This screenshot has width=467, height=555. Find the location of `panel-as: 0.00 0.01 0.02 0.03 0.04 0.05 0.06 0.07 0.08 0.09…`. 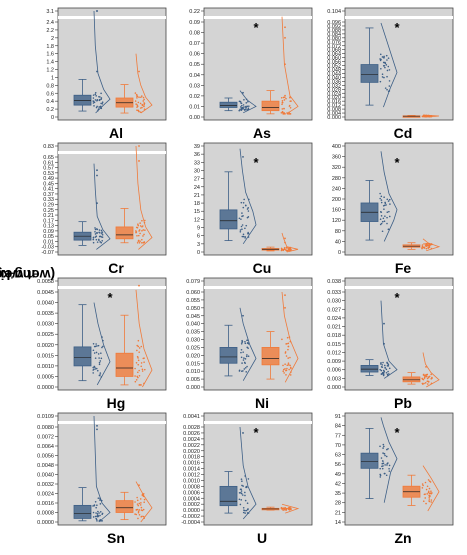

panel-as: 0.00 0.01 0.02 0.03 0.04 0.05 0.06 0.07 0.08 0.09… is located at coordinates (251, 74).